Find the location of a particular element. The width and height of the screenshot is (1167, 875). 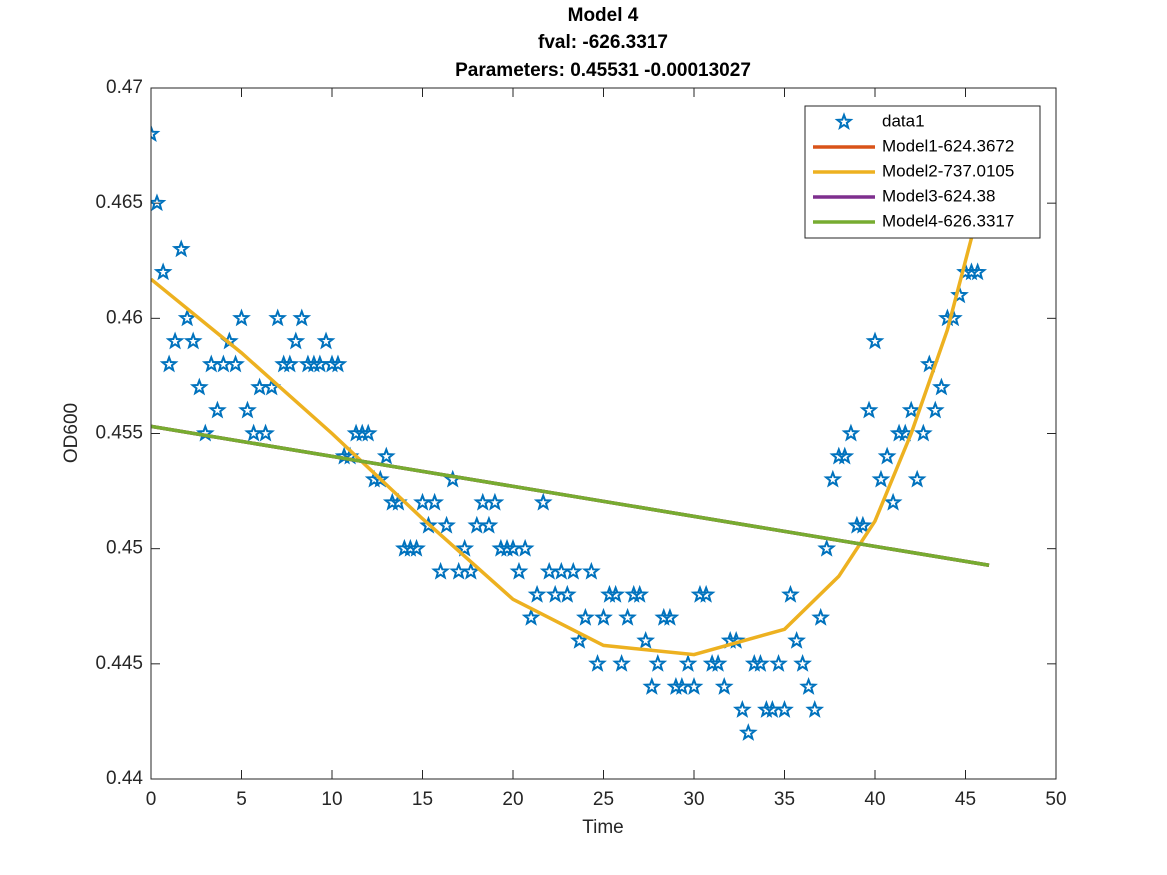

y-tick-label: 0.46 is located at coordinates (124, 317).